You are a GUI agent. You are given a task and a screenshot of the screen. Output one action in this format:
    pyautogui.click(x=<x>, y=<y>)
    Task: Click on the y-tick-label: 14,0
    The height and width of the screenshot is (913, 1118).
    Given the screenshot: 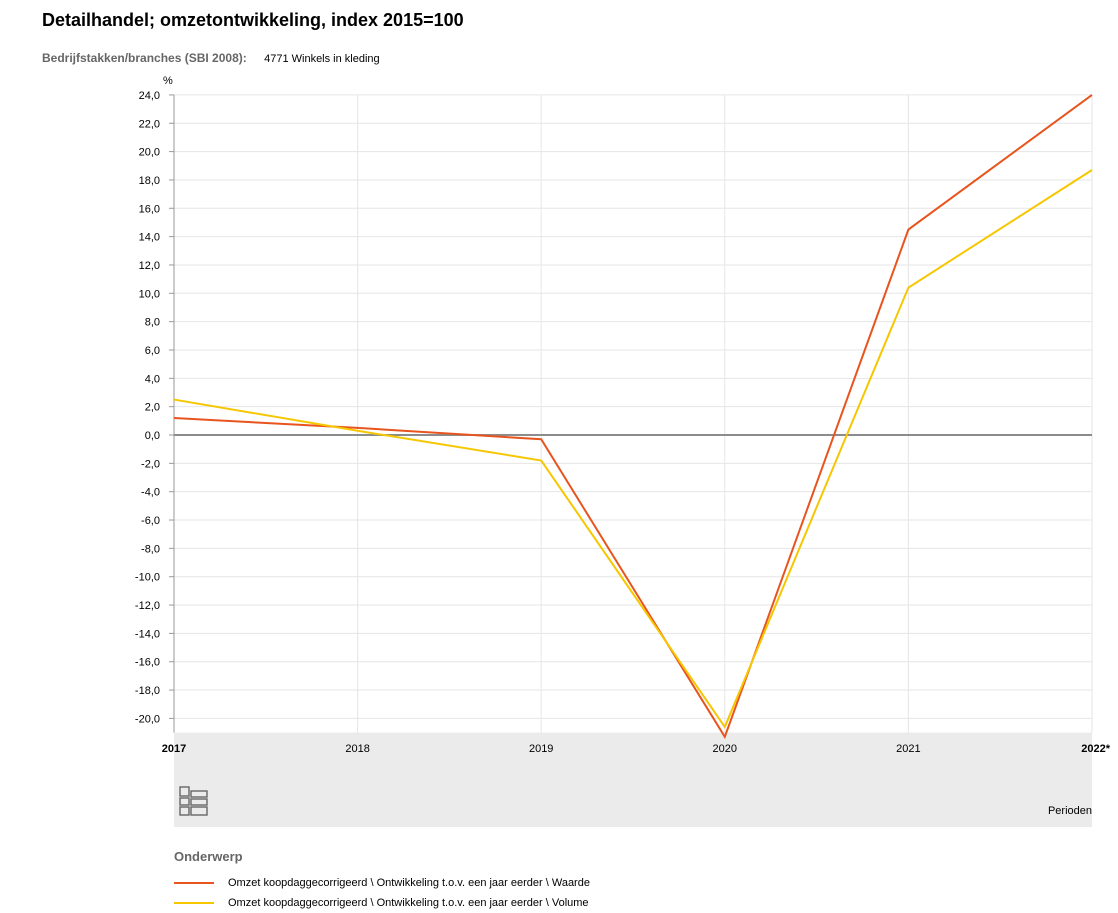 What is the action you would take?
    pyautogui.click(x=149, y=238)
    